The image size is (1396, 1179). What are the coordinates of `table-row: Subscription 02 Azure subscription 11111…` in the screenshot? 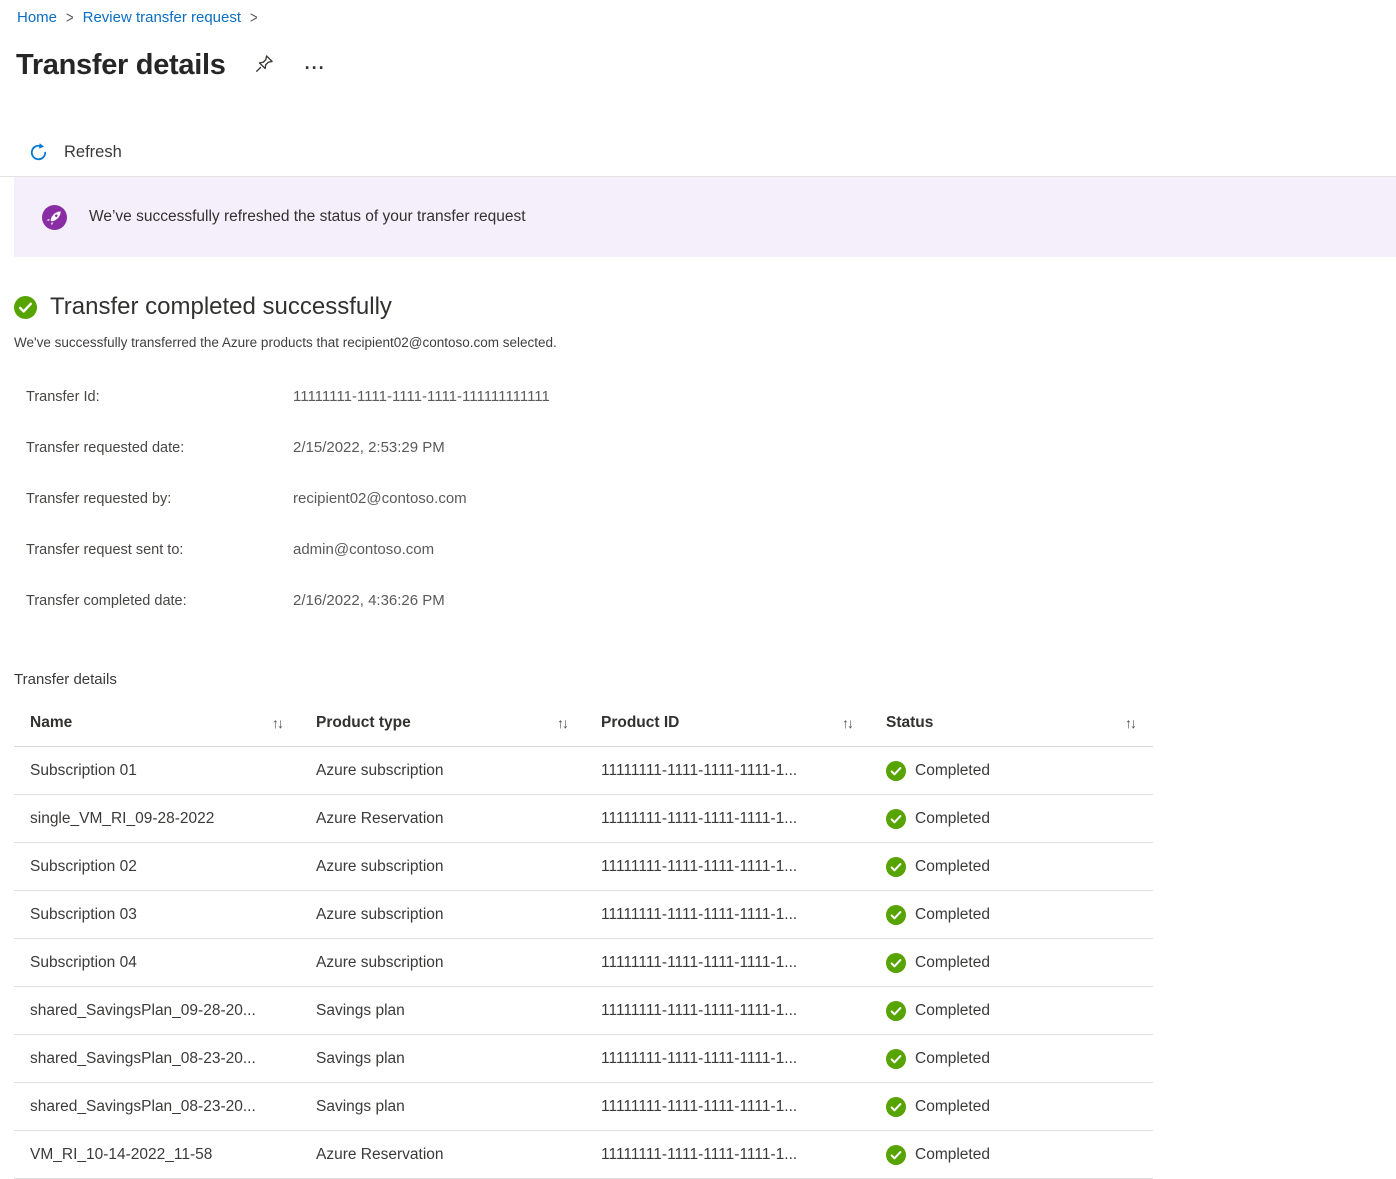 It's located at (583, 867).